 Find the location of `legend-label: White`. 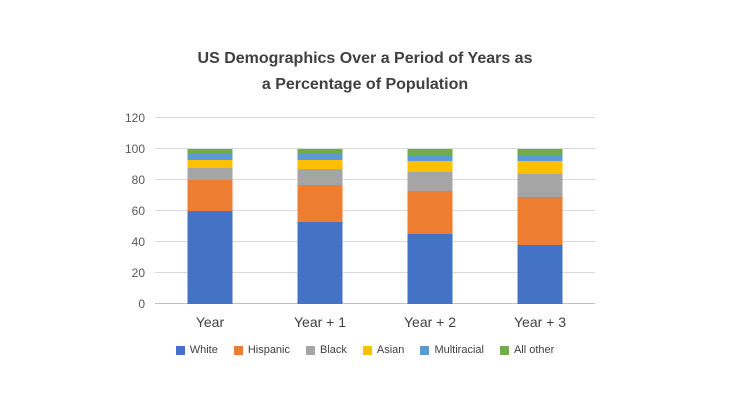

legend-label: White is located at coordinates (203, 350).